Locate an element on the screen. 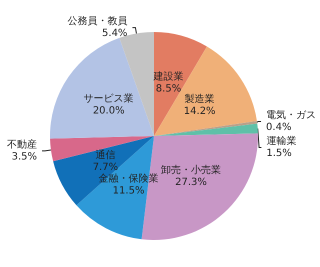 The image size is (320, 267). slice-label: 不動産 is located at coordinates (22, 144).